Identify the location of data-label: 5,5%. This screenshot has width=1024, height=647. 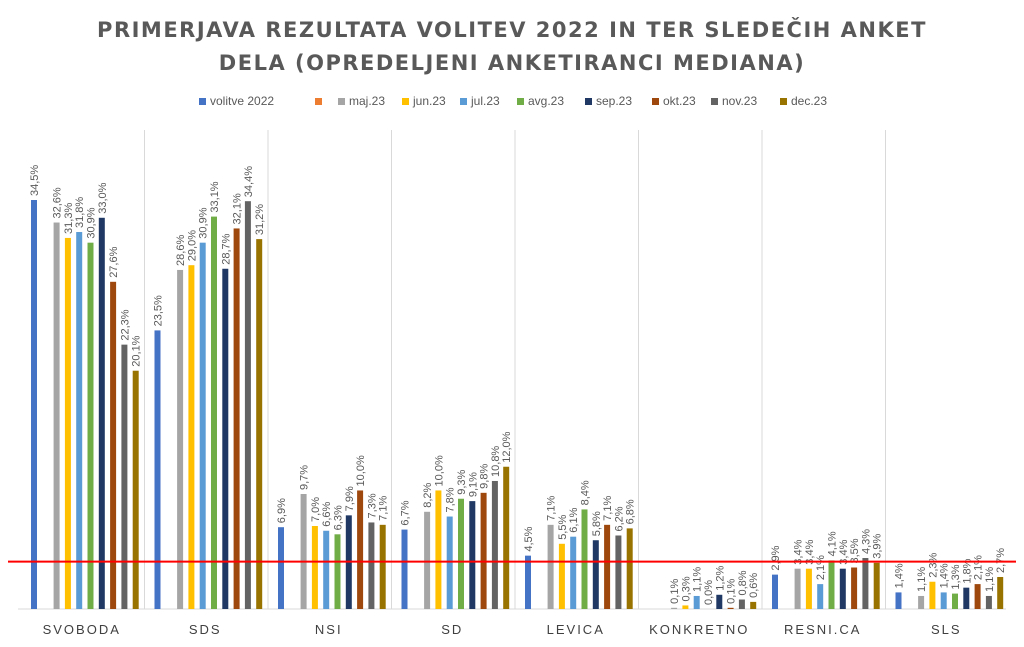
(563, 527).